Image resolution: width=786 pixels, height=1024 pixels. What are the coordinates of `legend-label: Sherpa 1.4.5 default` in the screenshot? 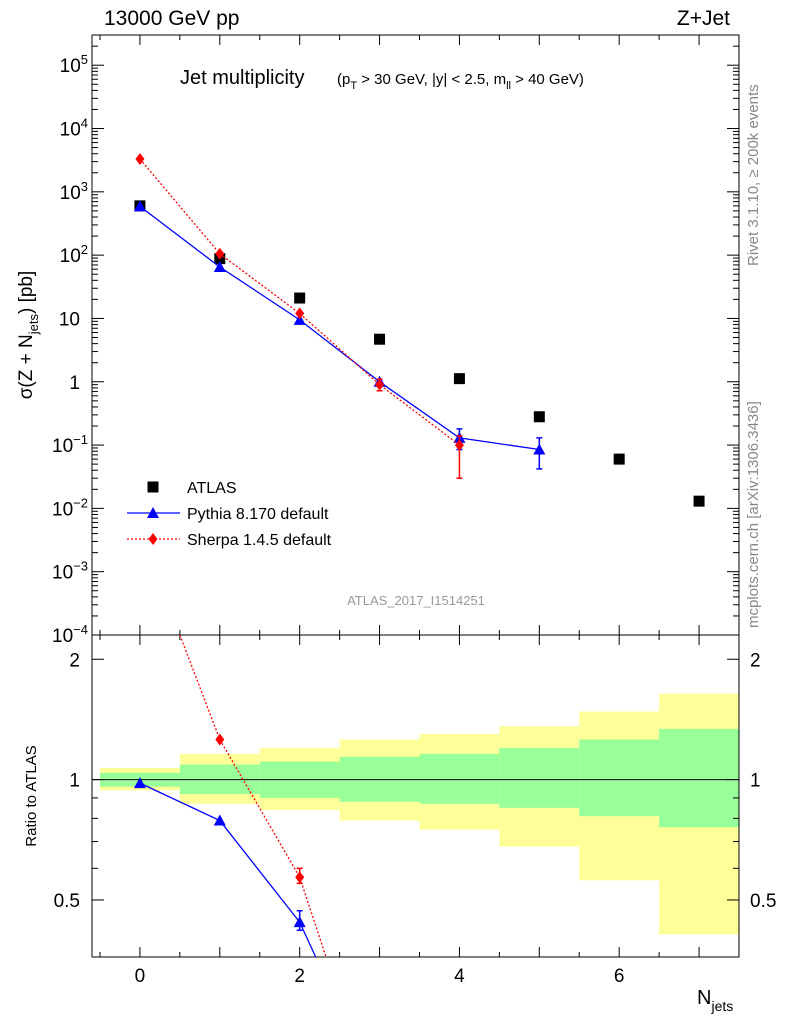 It's located at (259, 540).